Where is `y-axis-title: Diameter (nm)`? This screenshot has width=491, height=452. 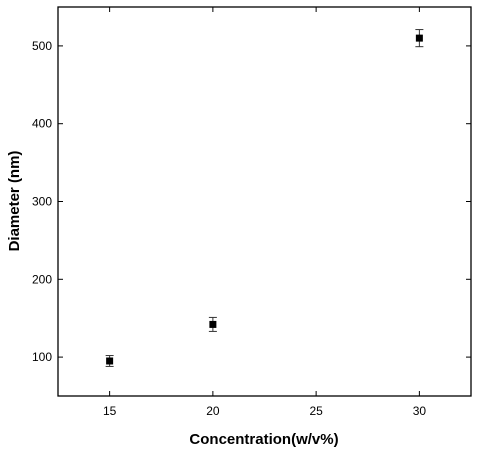
y-axis-title: Diameter (nm) is located at coordinates (14, 201).